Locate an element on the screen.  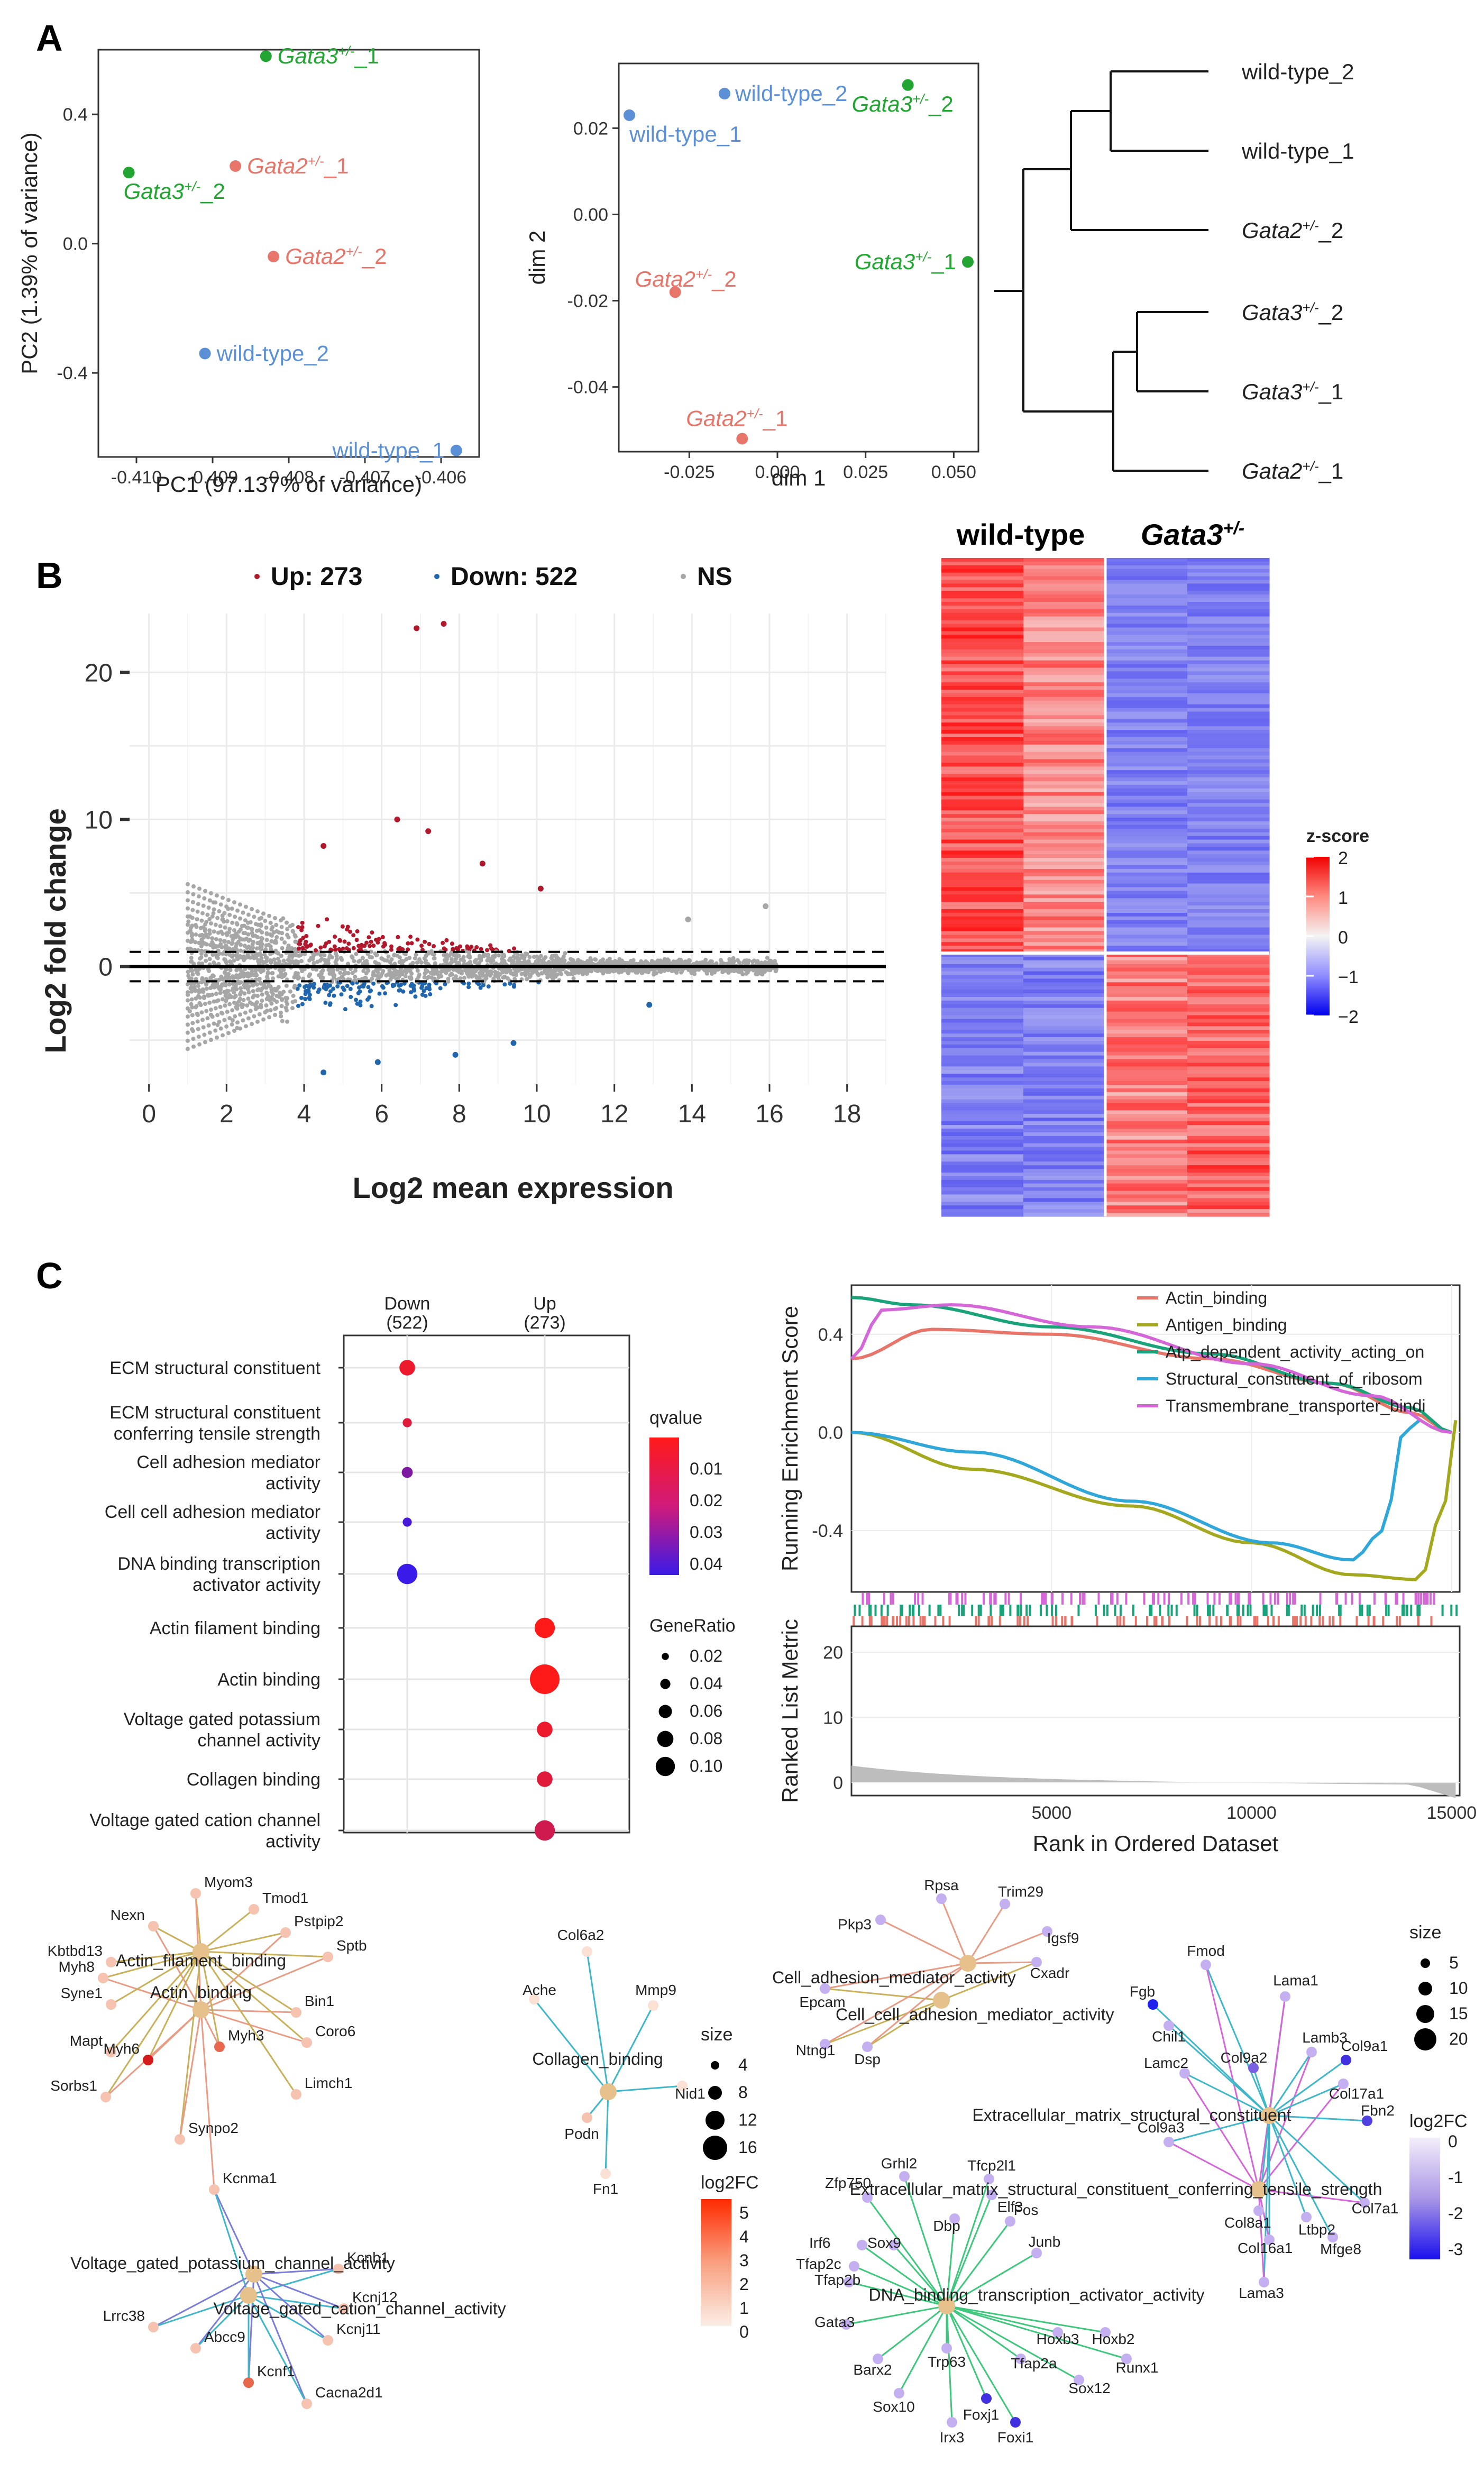
size-legend-marker is located at coordinates (1425, 1963).